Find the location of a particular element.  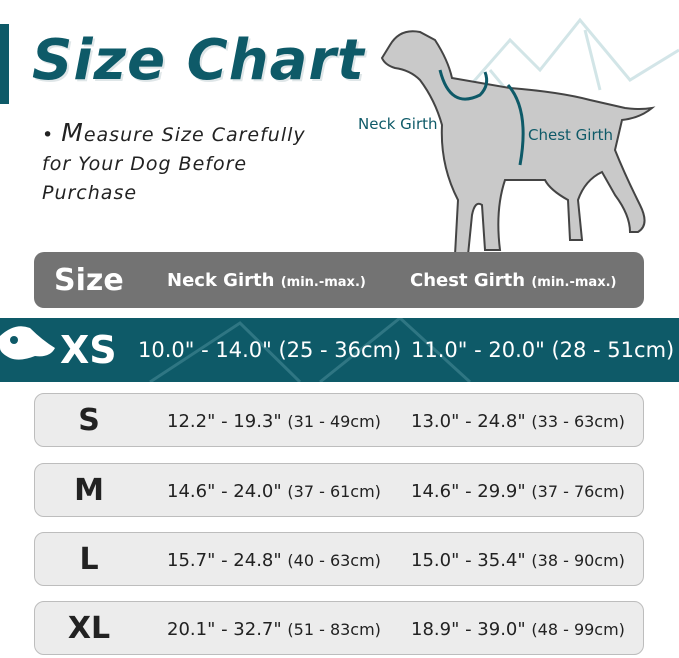

chest-girth-line is located at coordinates (515, 125).